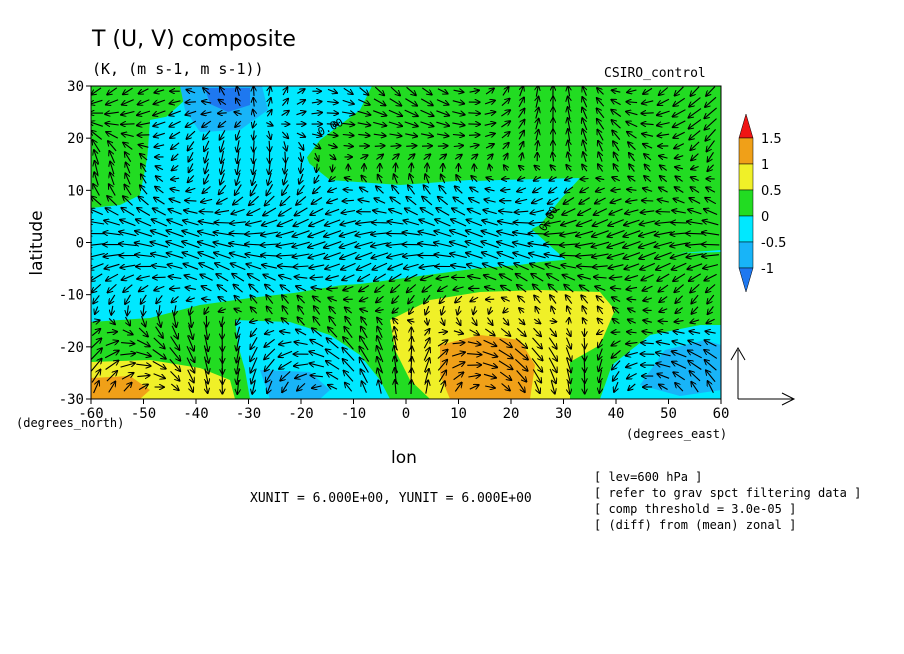  I want to click on y-axis: -30 -20 -10 0 10 20 30, so click(75, 243).